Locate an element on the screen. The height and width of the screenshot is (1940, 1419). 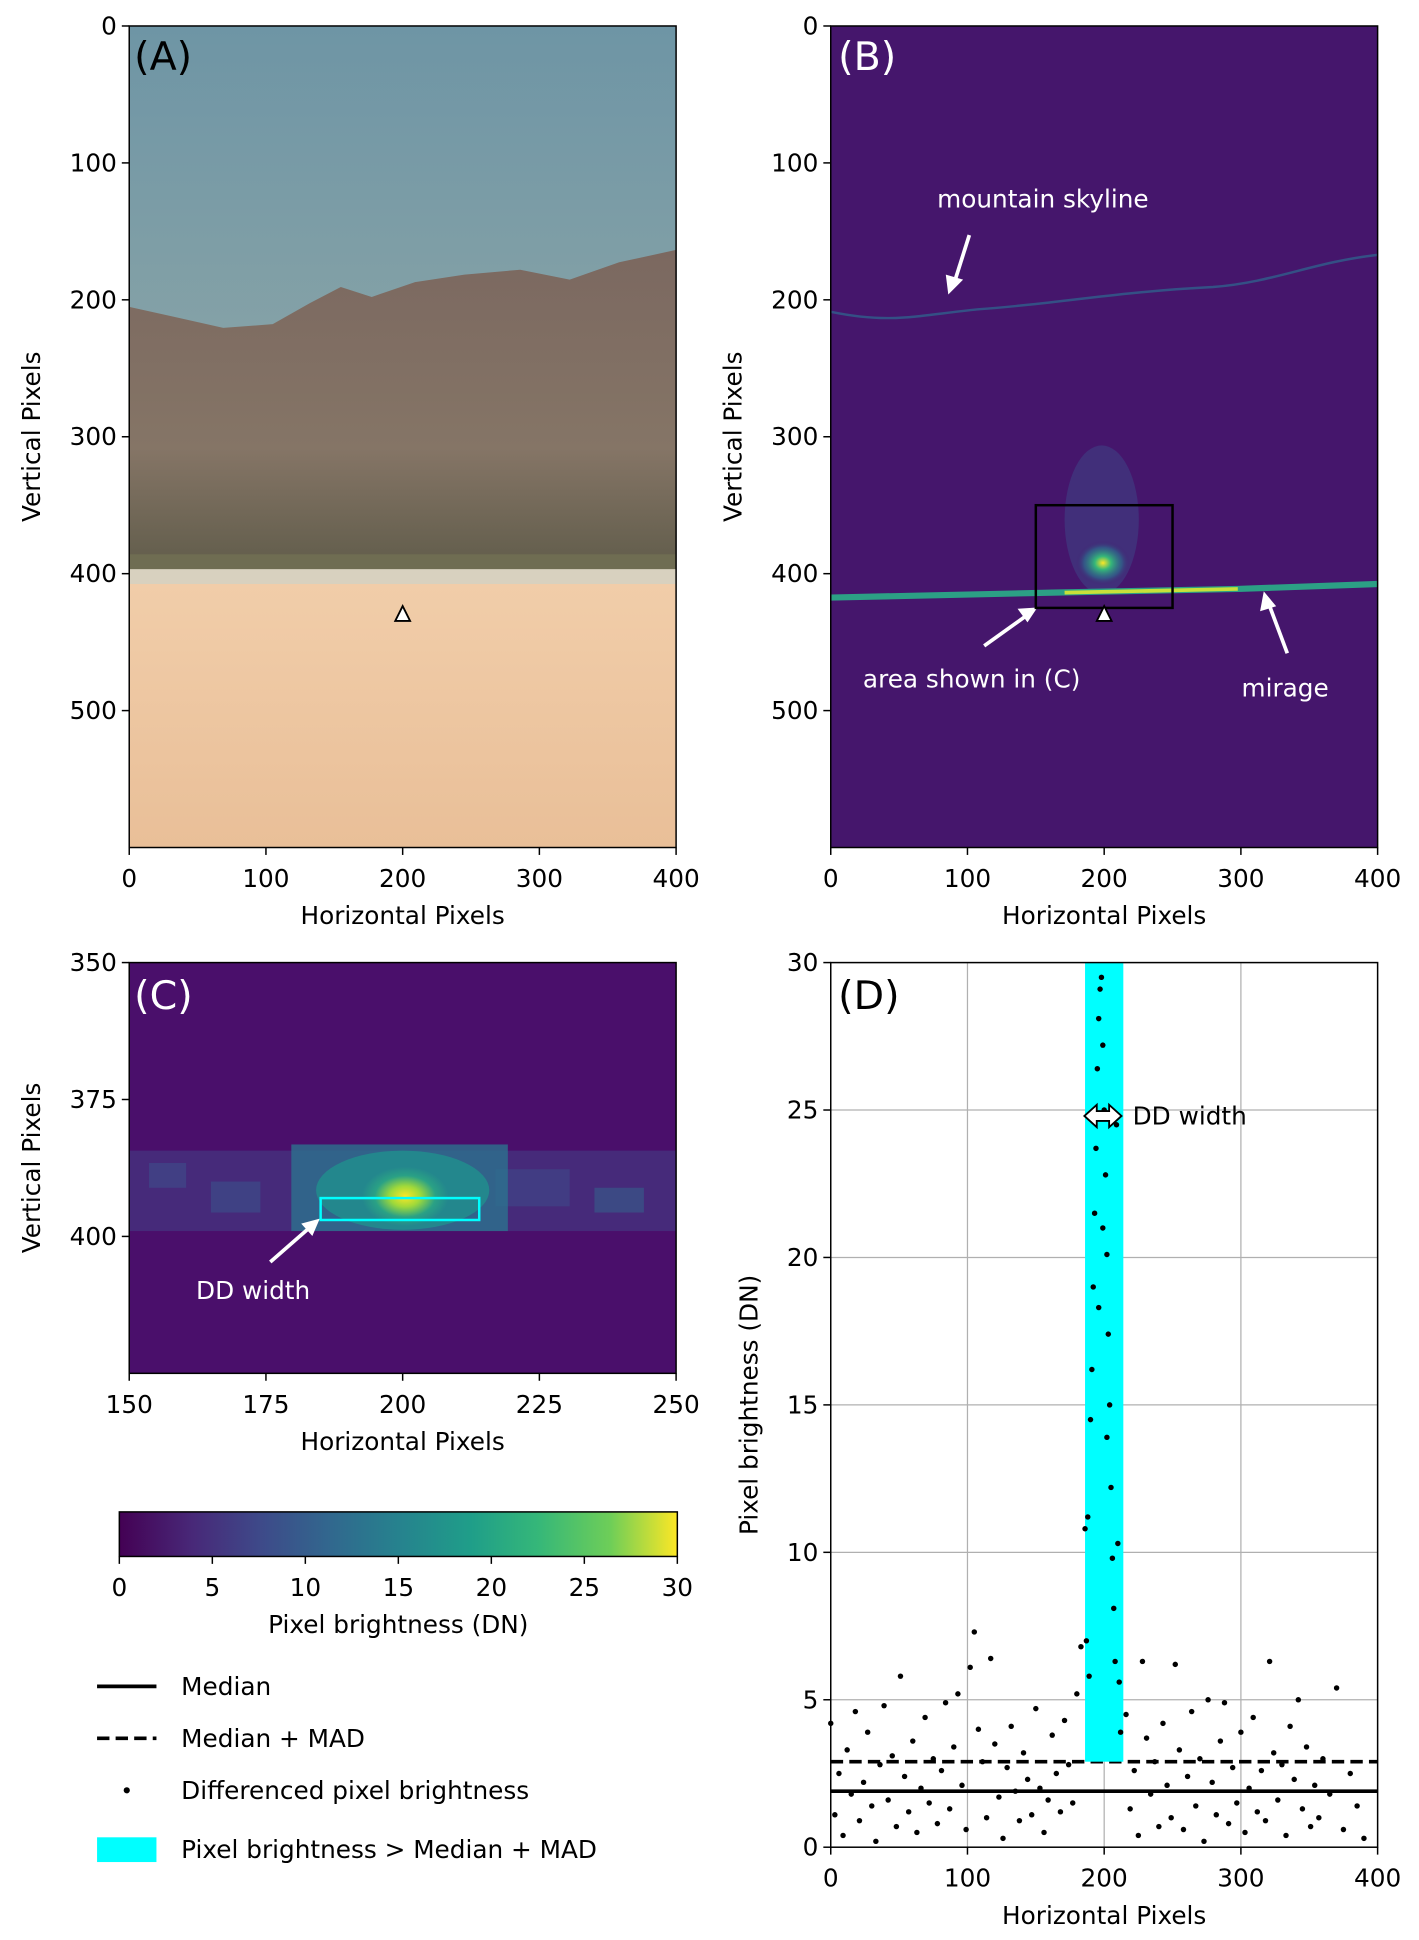
panel-label: (C) is located at coordinates (163, 996).